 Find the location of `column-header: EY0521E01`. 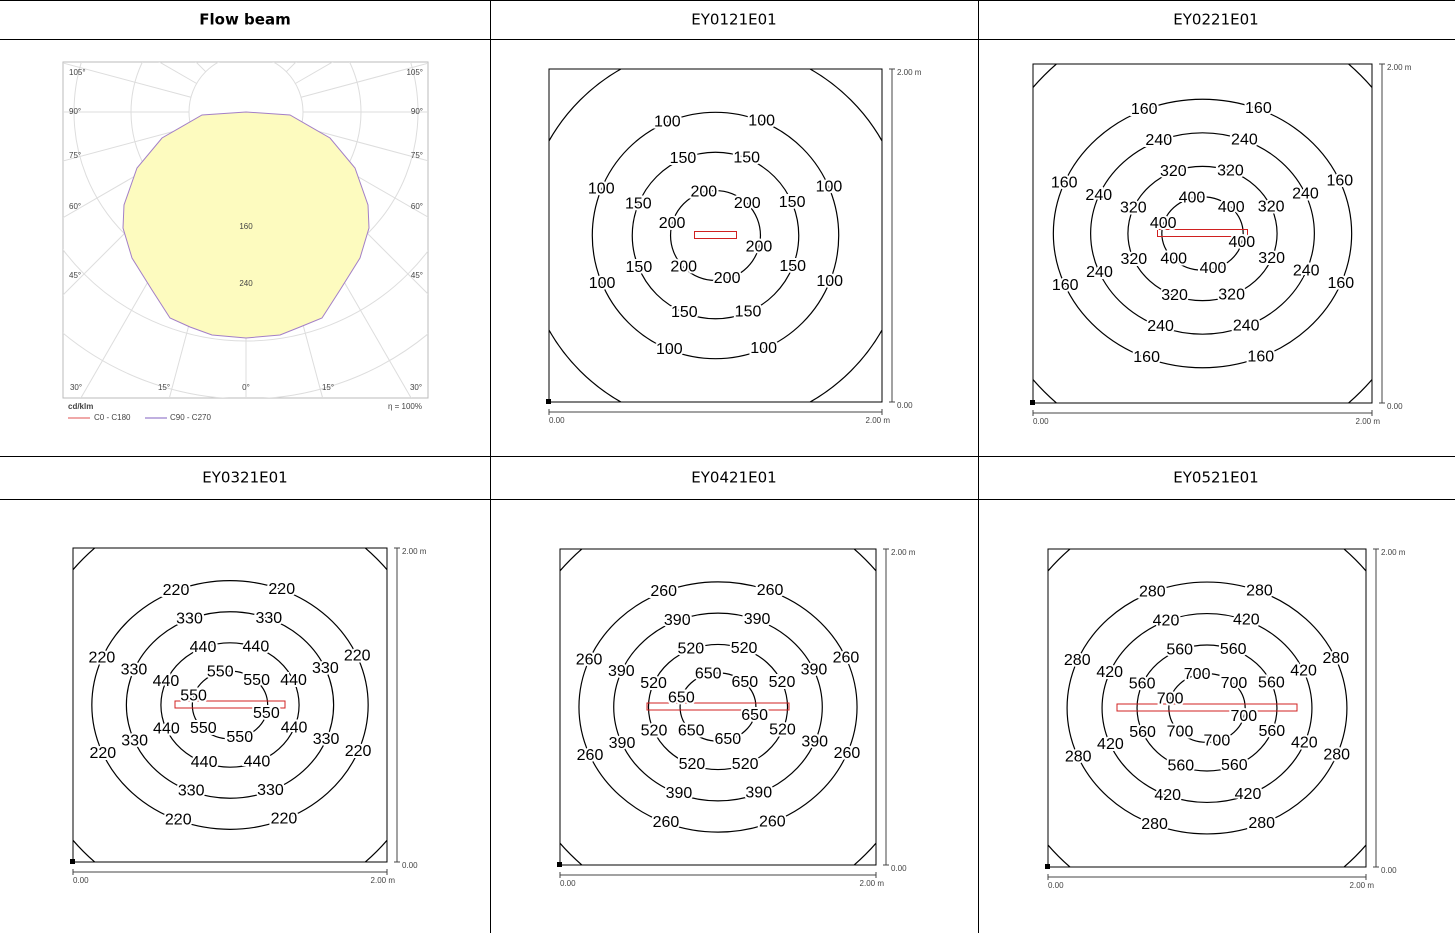

column-header: EY0521E01 is located at coordinates (1215, 478).